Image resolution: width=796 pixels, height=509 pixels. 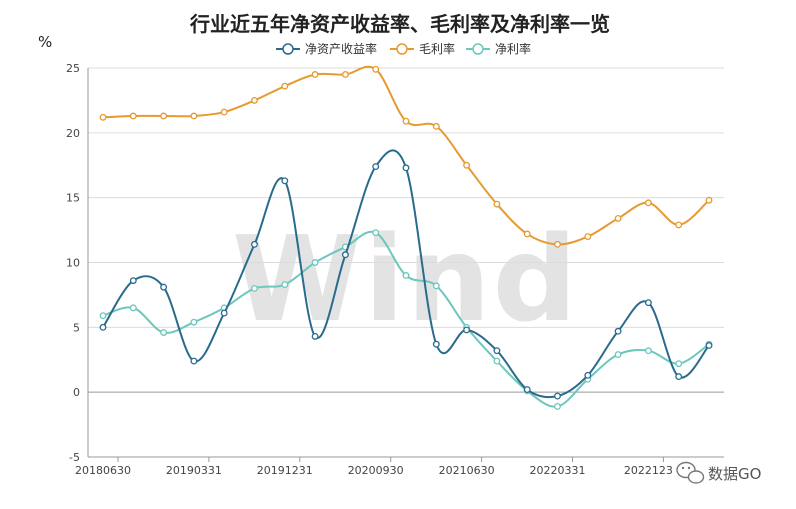 I want to click on chart-title: 行业近五年净资产收益率、毛利率及净利率一览, so click(x=399, y=24).